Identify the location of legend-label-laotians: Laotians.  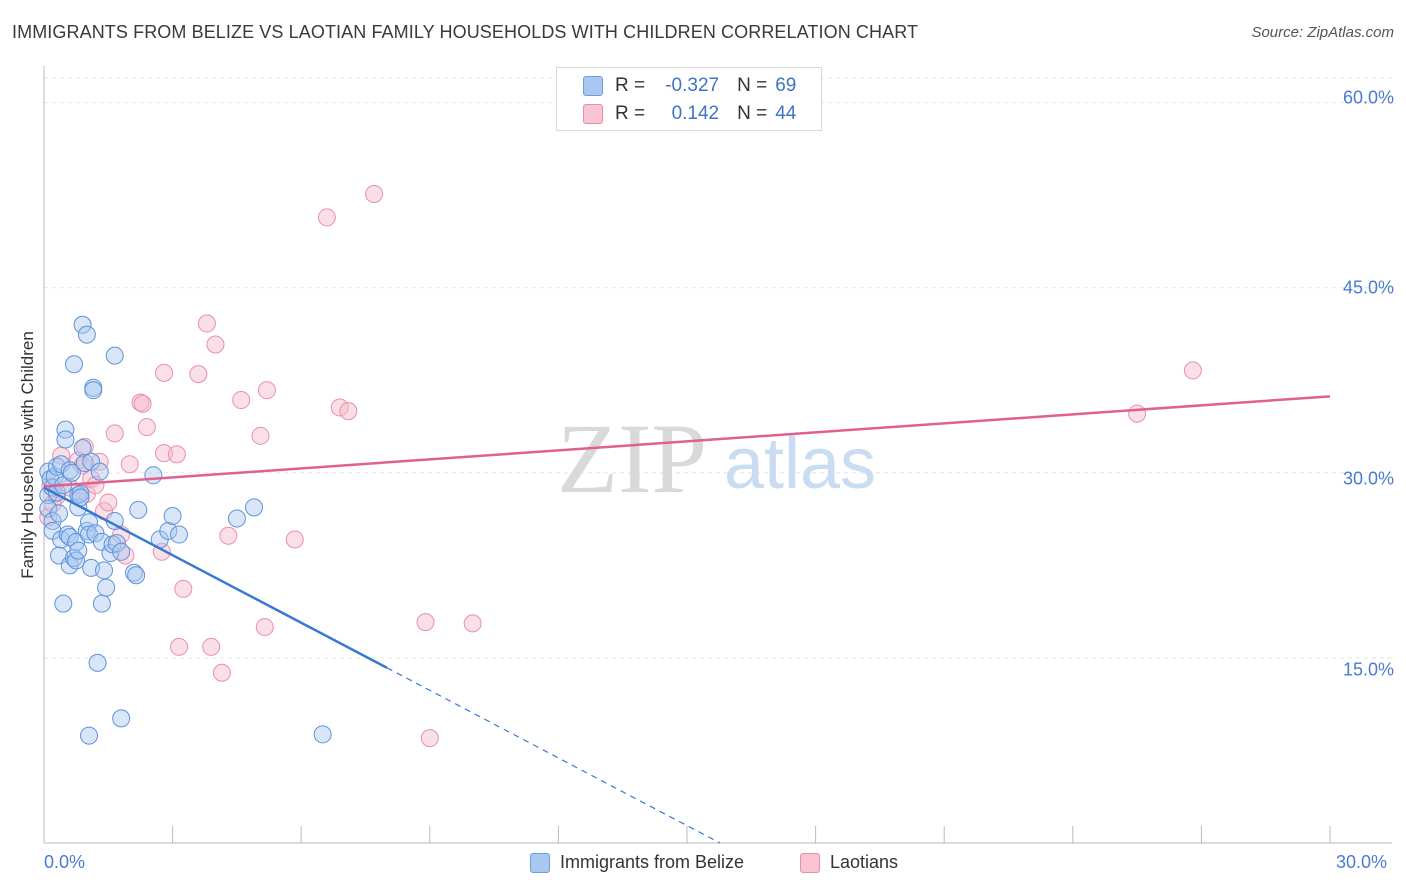
(864, 862).